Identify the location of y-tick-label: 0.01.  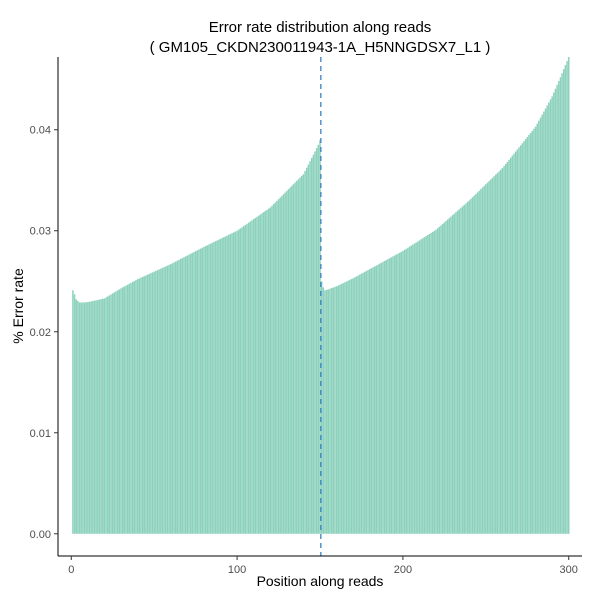
(40, 434).